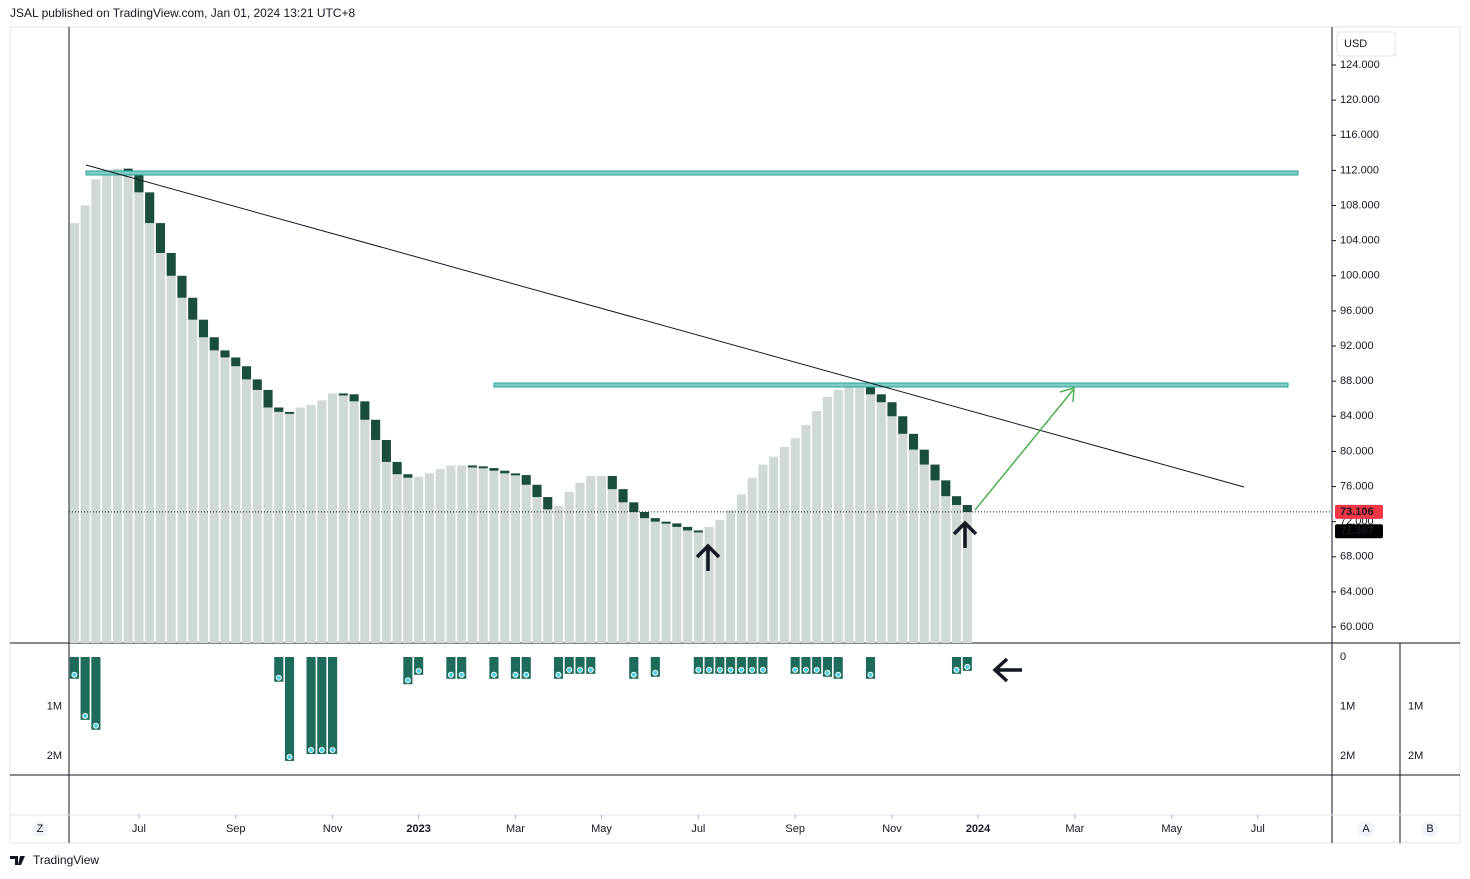 The image size is (1470, 879). Describe the element at coordinates (1360, 276) in the screenshot. I see `y-tick-label: 100.000` at that location.